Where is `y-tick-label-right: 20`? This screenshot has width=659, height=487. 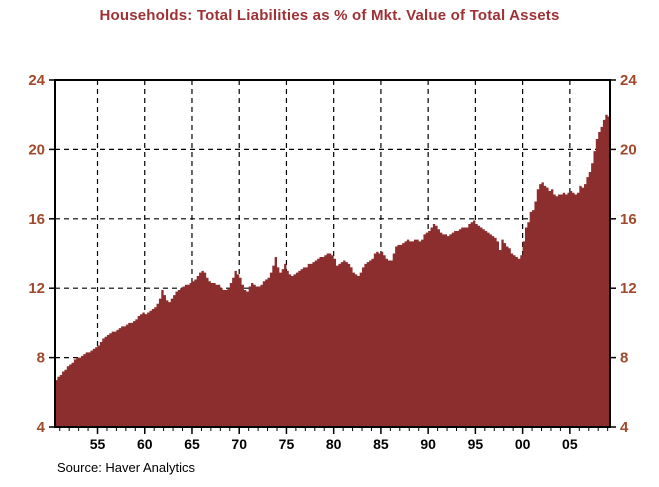 y-tick-label-right: 20 is located at coordinates (628, 149).